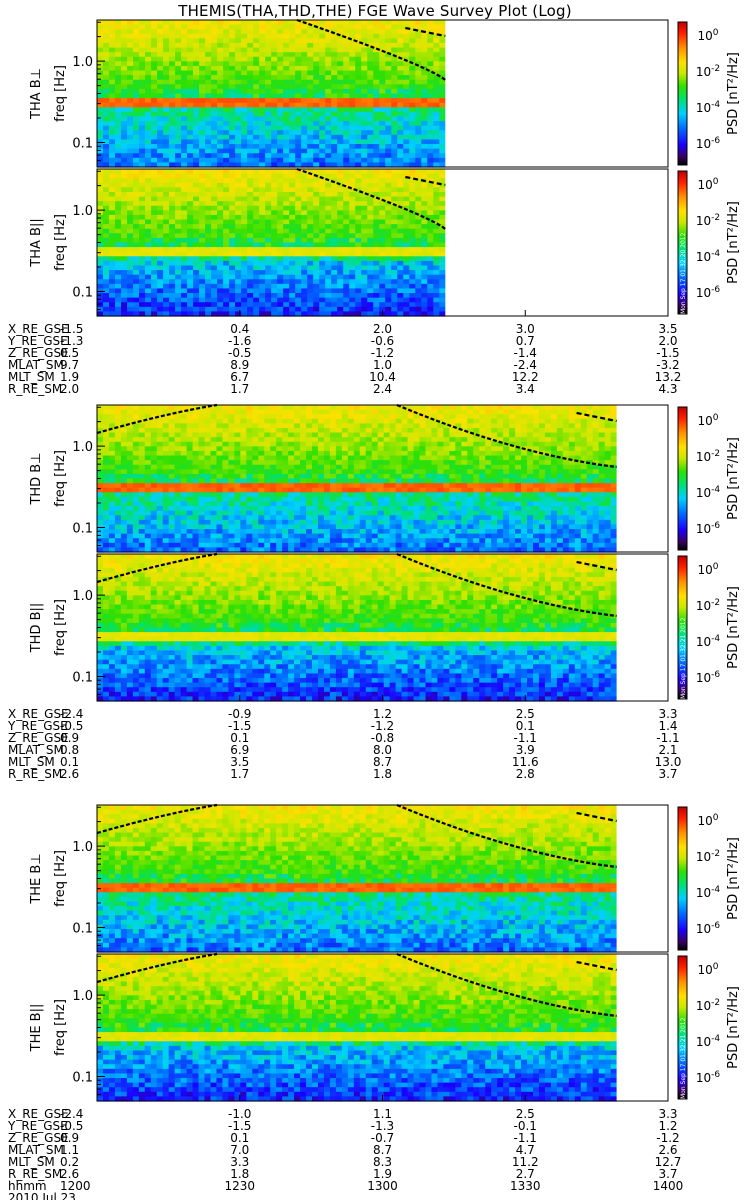  What do you see at coordinates (708, 143) in the screenshot?
I see `colorbar-tick-label: 10-6` at bounding box center [708, 143].